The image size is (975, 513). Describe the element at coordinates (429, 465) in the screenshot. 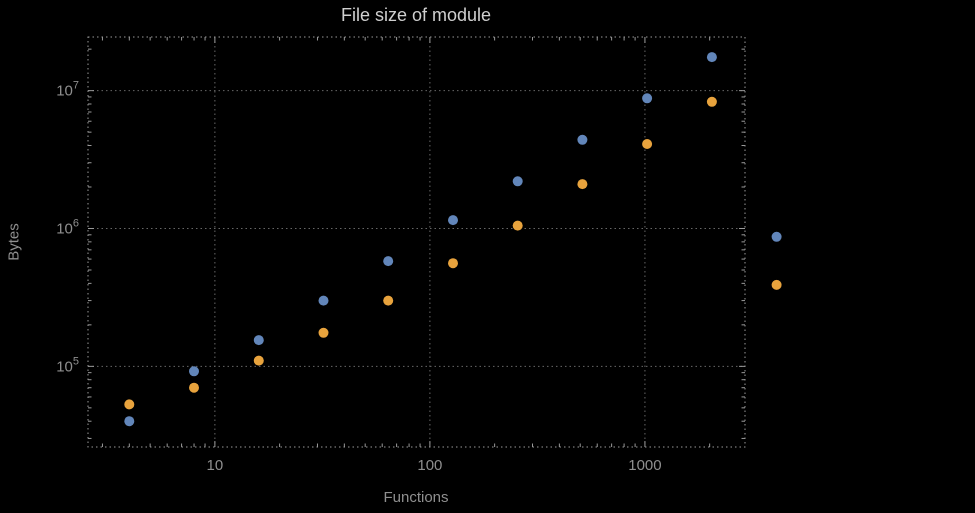

I see `x-tick-label: 100` at that location.